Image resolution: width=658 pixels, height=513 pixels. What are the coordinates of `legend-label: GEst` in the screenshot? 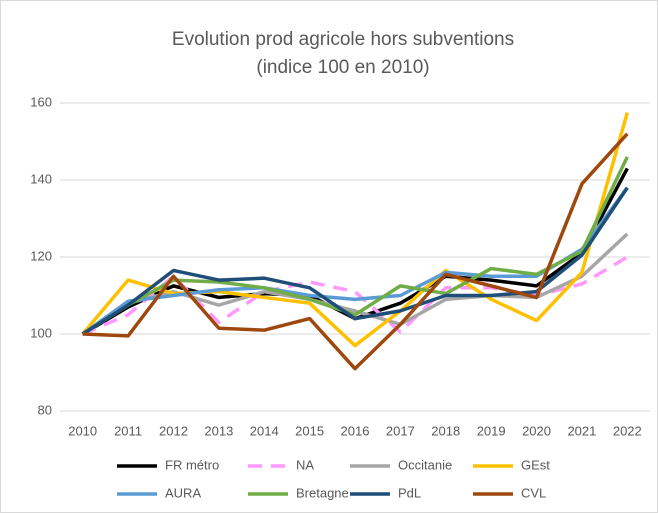 It's located at (535, 464).